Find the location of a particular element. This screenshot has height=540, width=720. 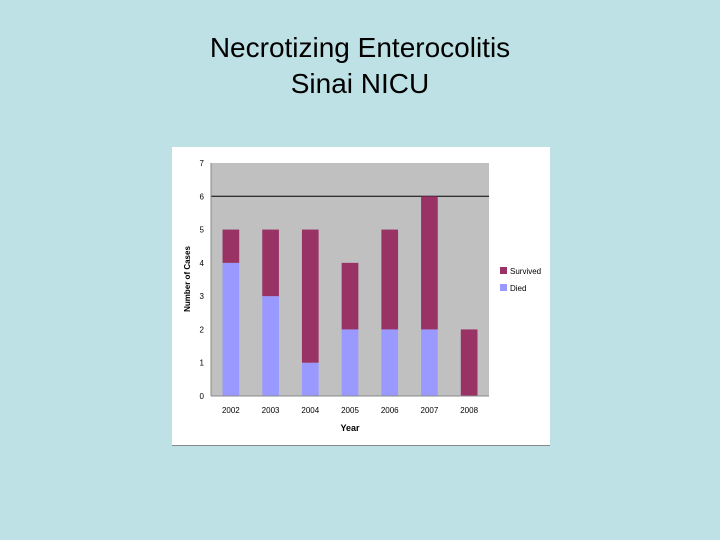

y-axis-label: Number of Cases is located at coordinates (187, 279).